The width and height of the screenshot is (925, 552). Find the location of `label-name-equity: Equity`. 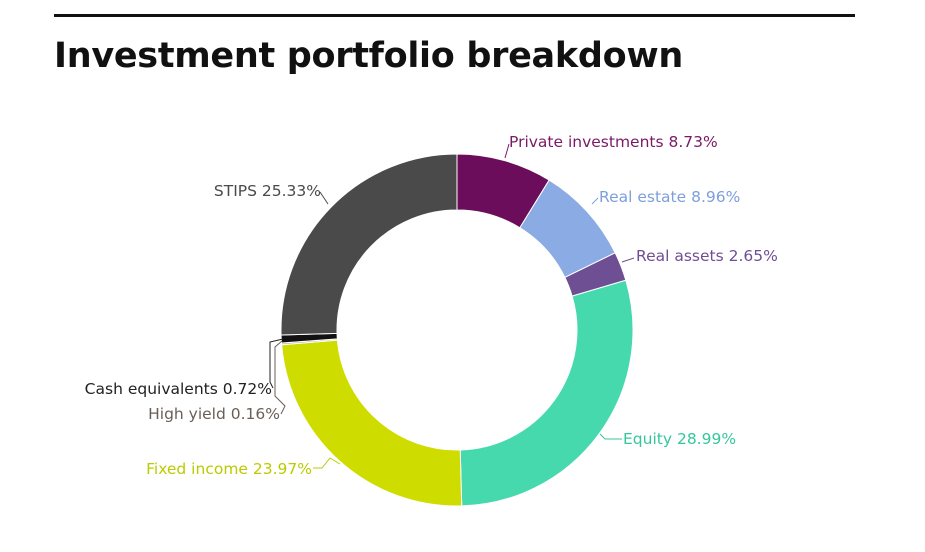

label-name-equity: Equity is located at coordinates (650, 439).